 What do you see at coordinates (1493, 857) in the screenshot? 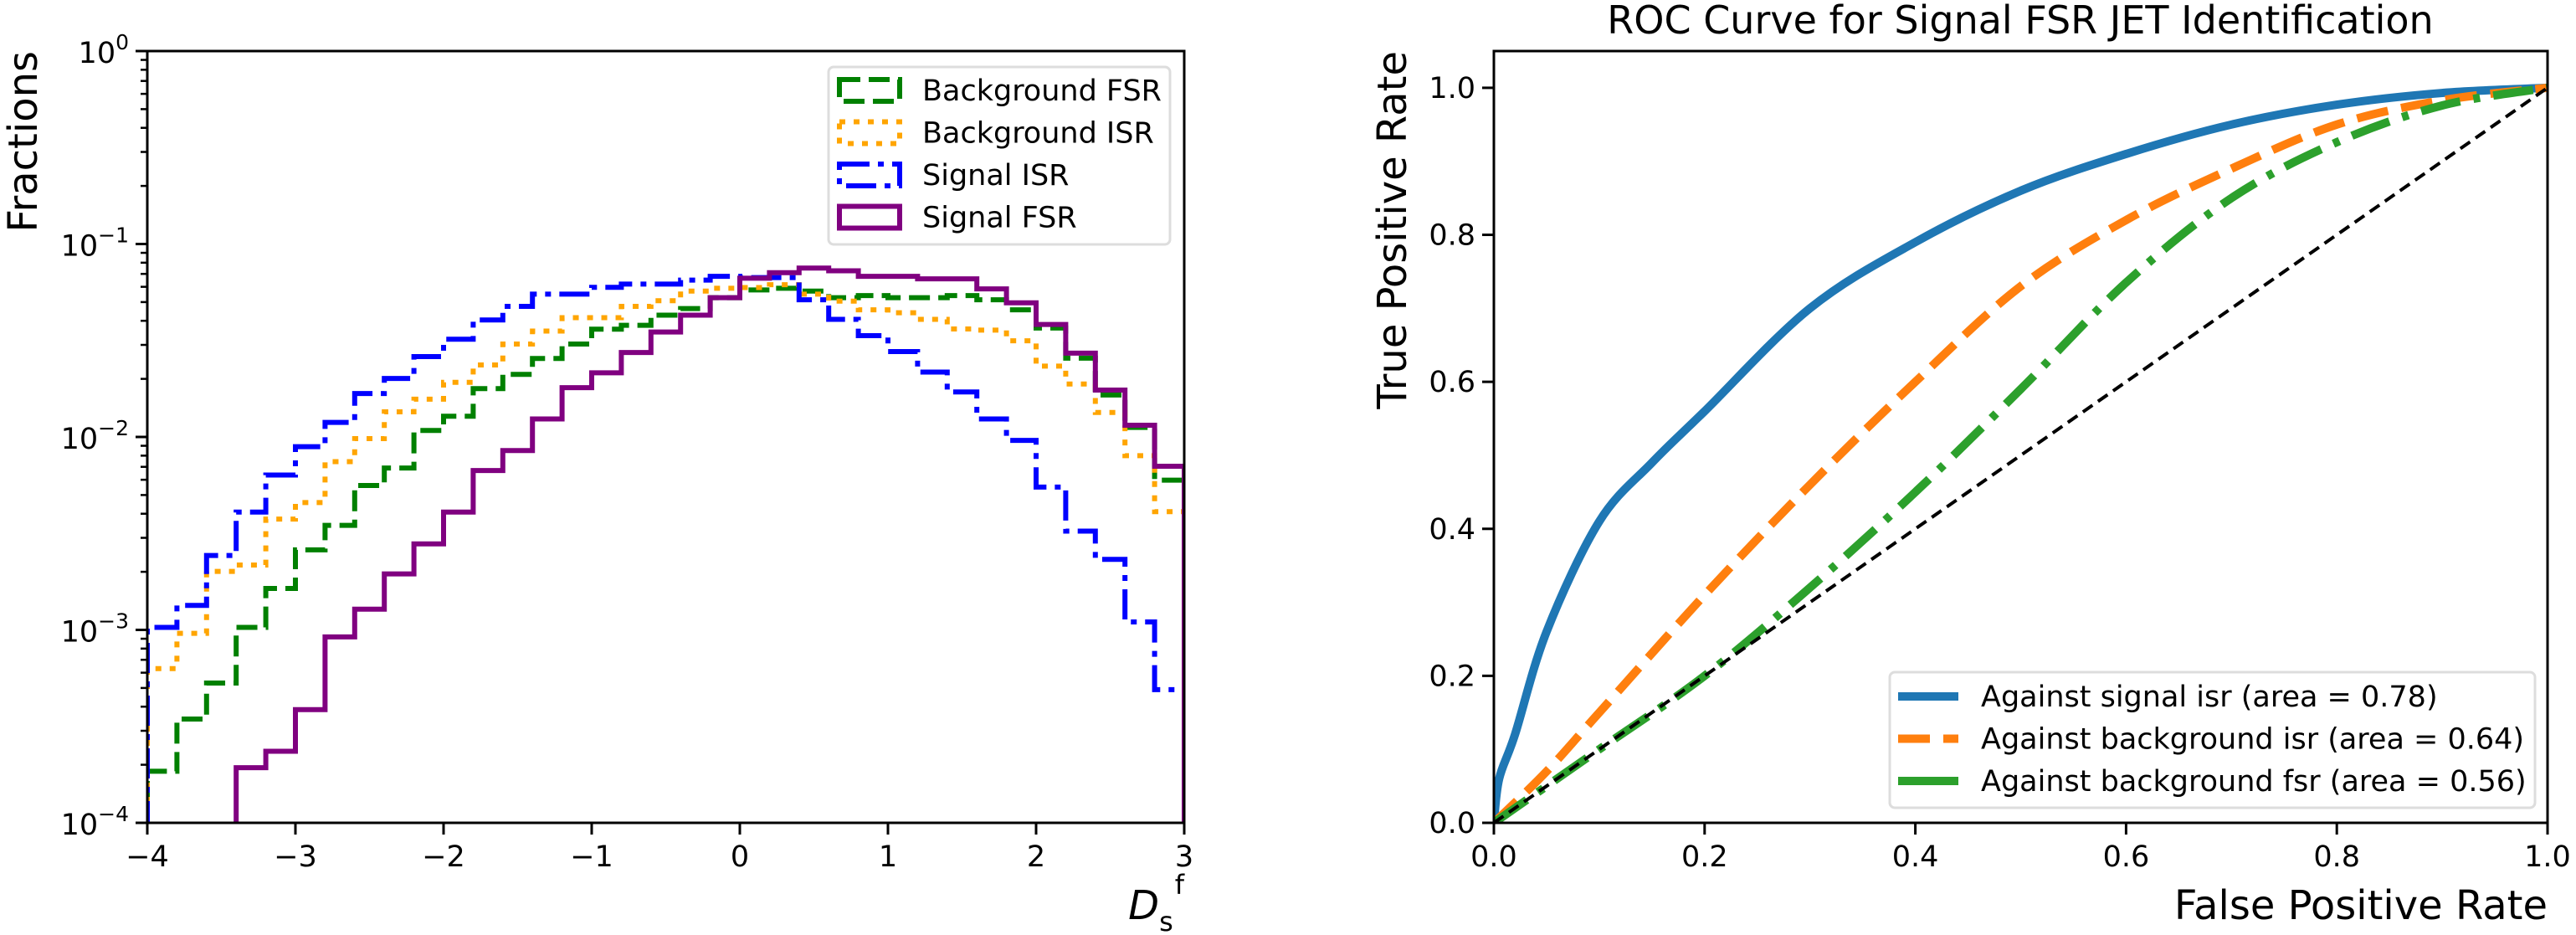
I see `x-tick-label: 0.0` at bounding box center [1493, 857].